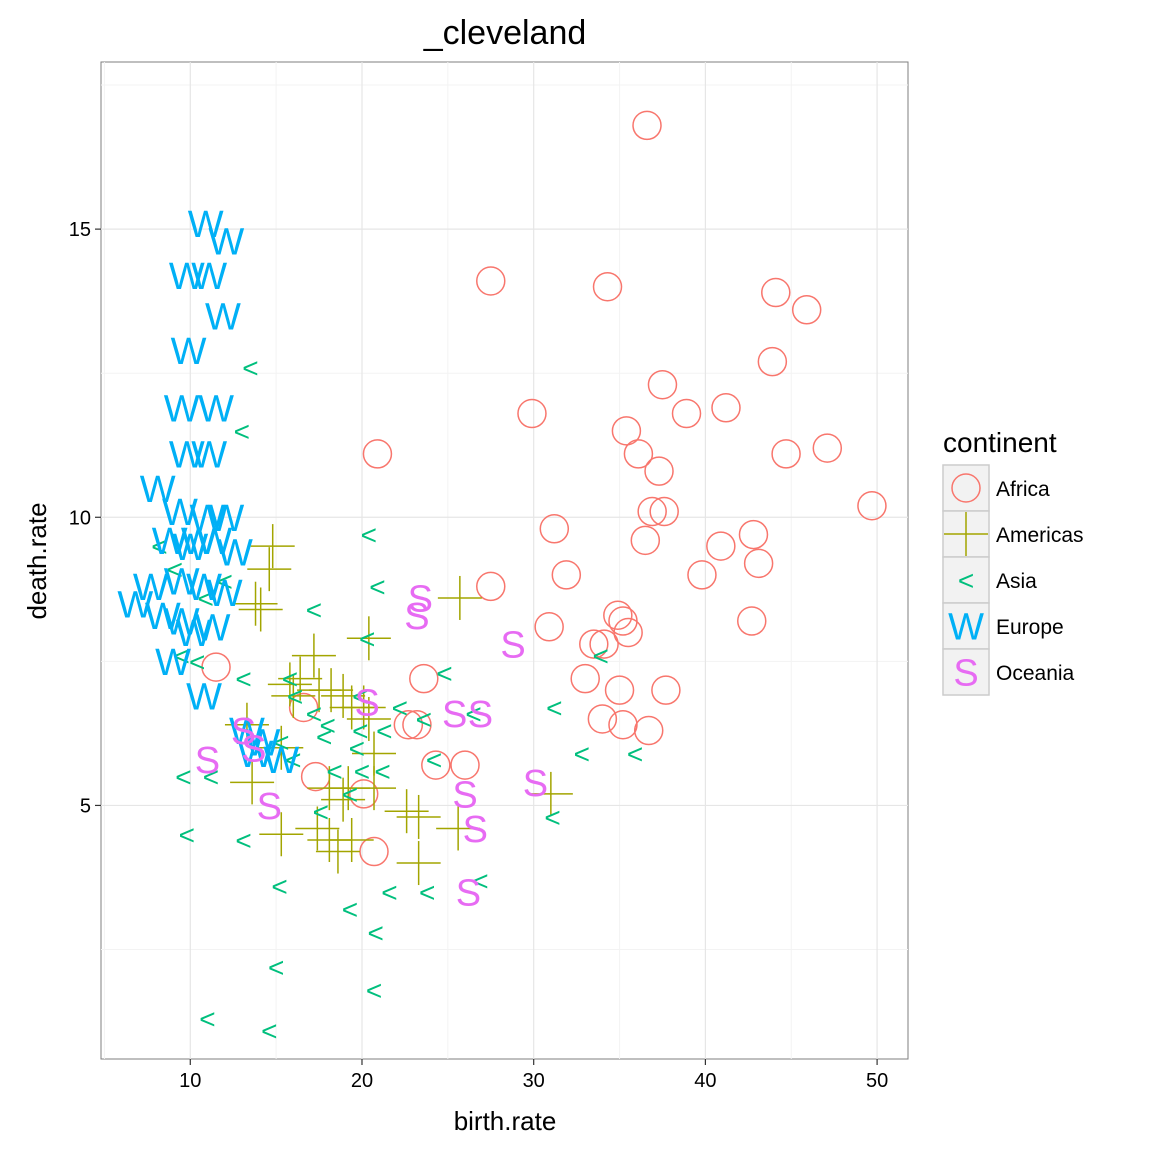 This screenshot has height=1152, width=1152. What do you see at coordinates (80, 518) in the screenshot?
I see `y-tick-label: 10` at bounding box center [80, 518].